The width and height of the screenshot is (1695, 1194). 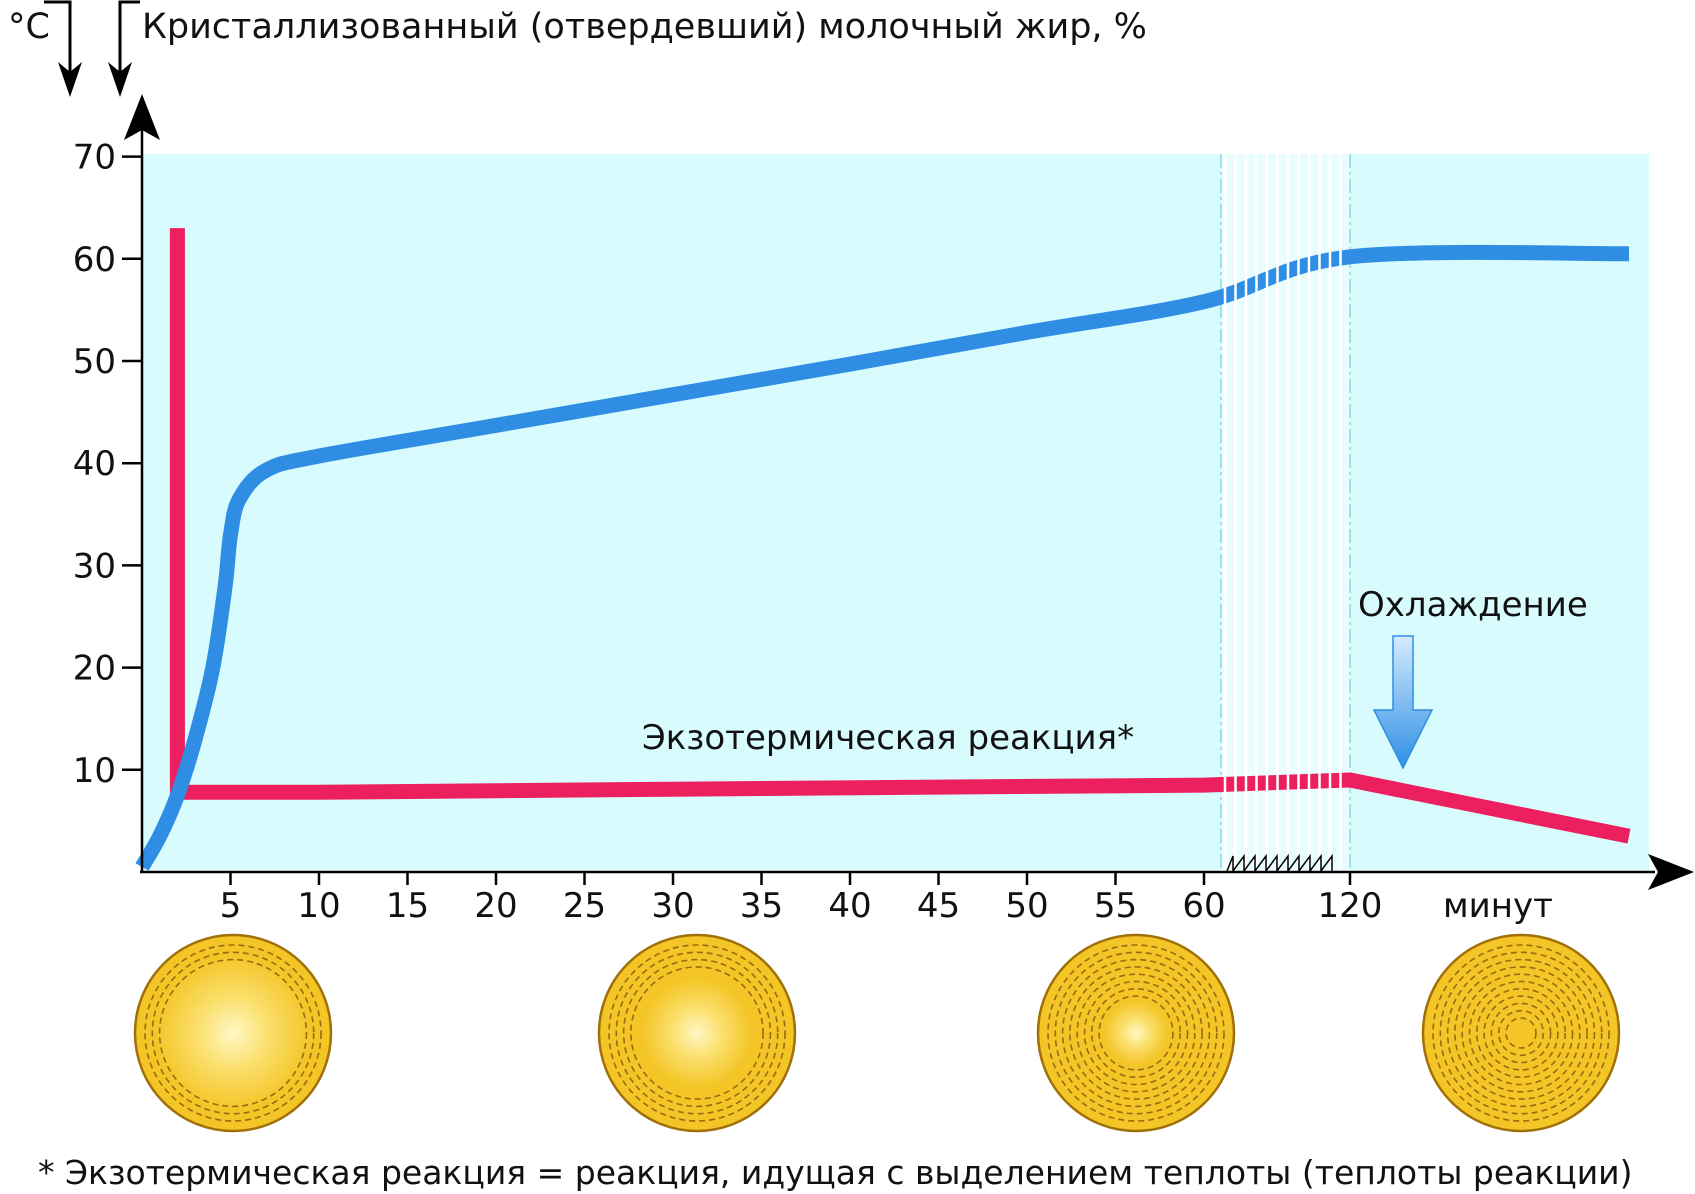 I want to click on x-tick-label: 120, so click(x=1350, y=906).